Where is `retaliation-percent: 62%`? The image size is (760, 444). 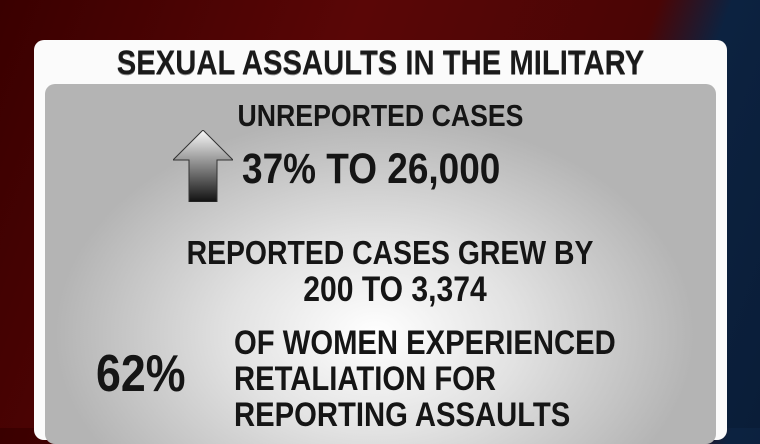 retaliation-percent: 62% is located at coordinates (141, 374).